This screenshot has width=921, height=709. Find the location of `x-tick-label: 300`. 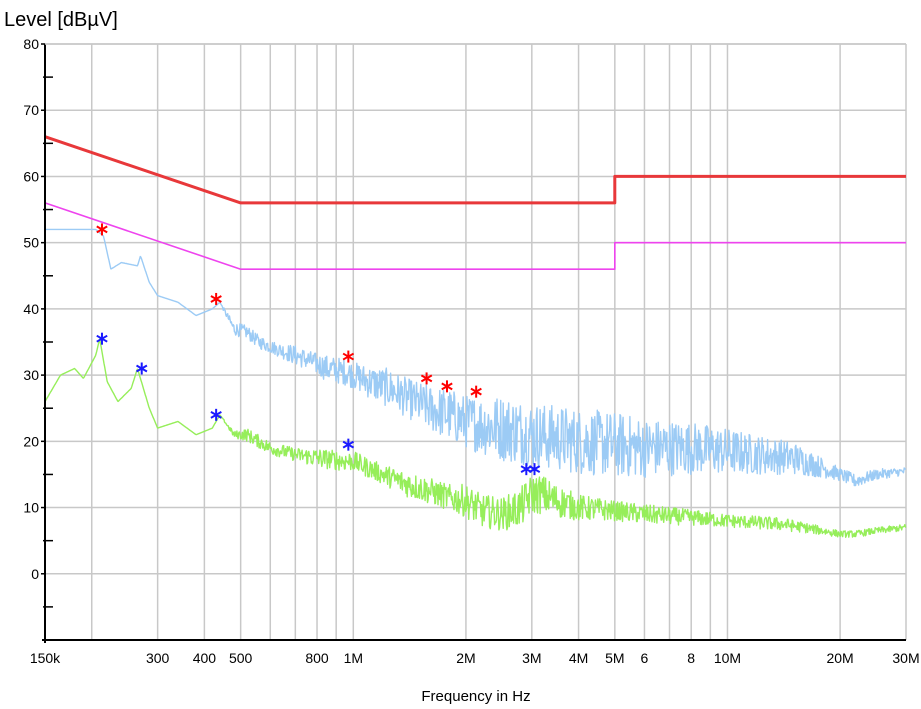

x-tick-label: 300 is located at coordinates (158, 658).